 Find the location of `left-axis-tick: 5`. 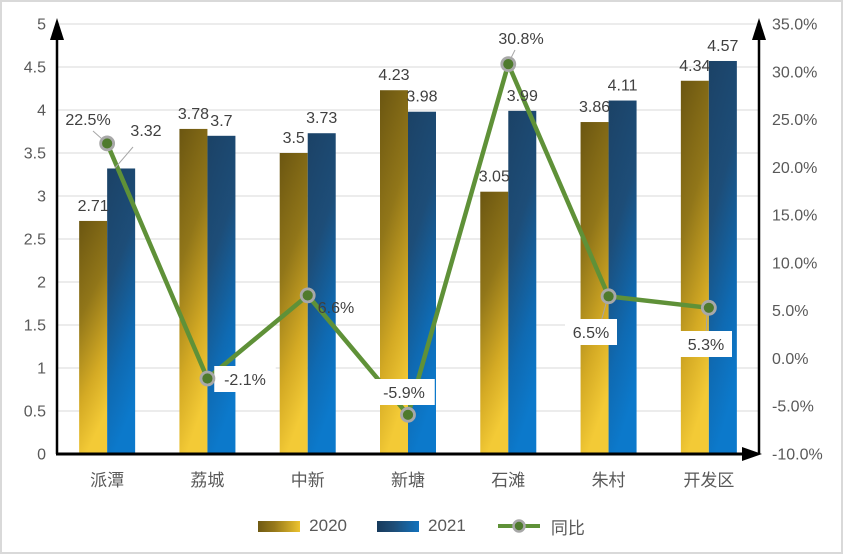

left-axis-tick: 5 is located at coordinates (41, 25).